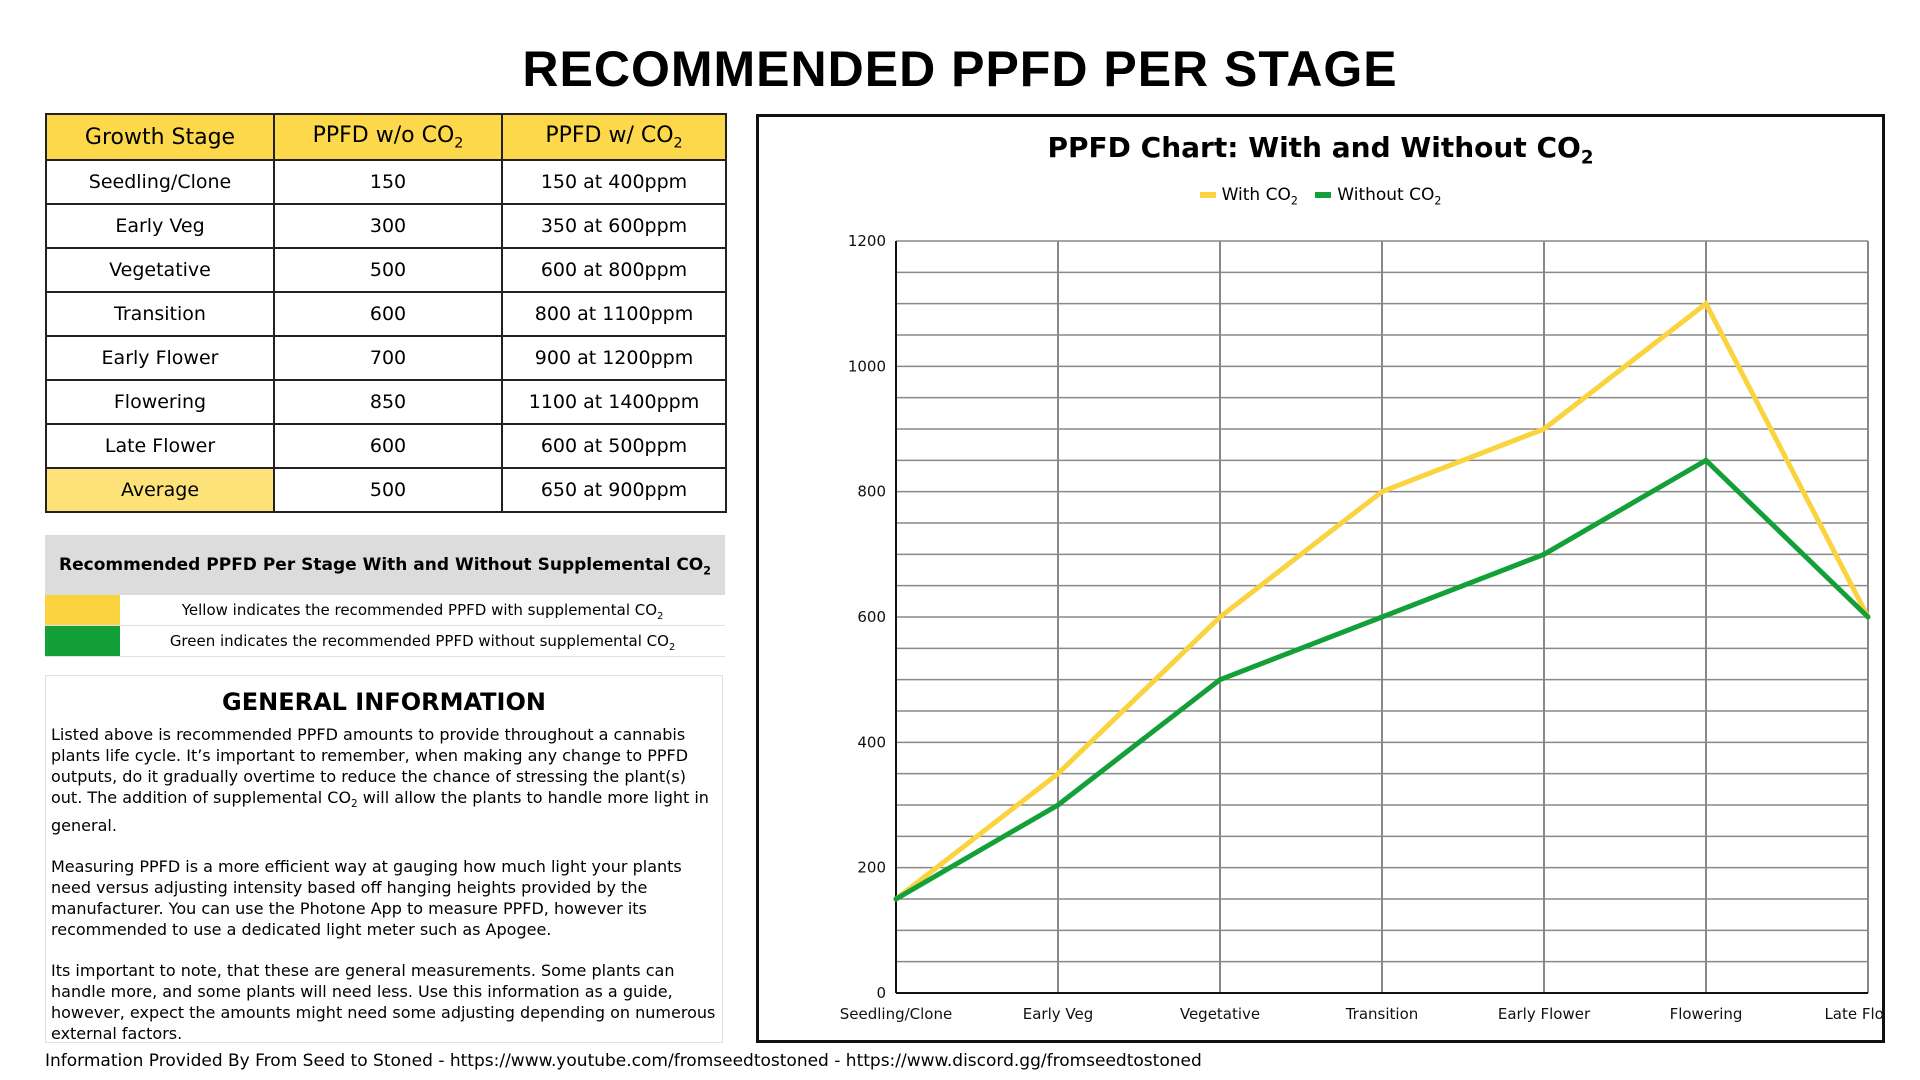  I want to click on x-tick-label: Early Flower, so click(1544, 1014).